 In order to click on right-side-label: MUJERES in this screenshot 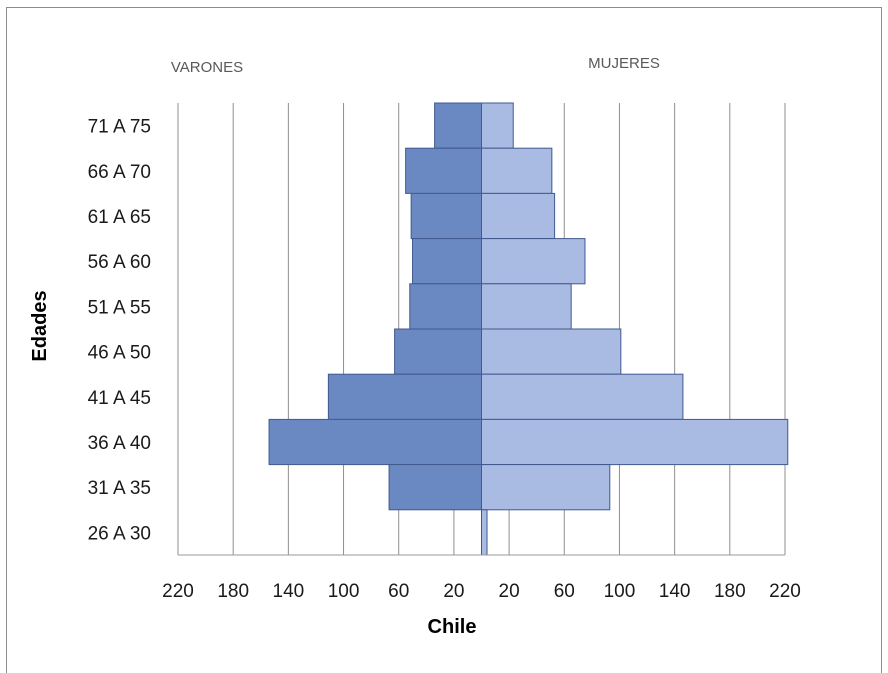, I will do `click(624, 63)`.